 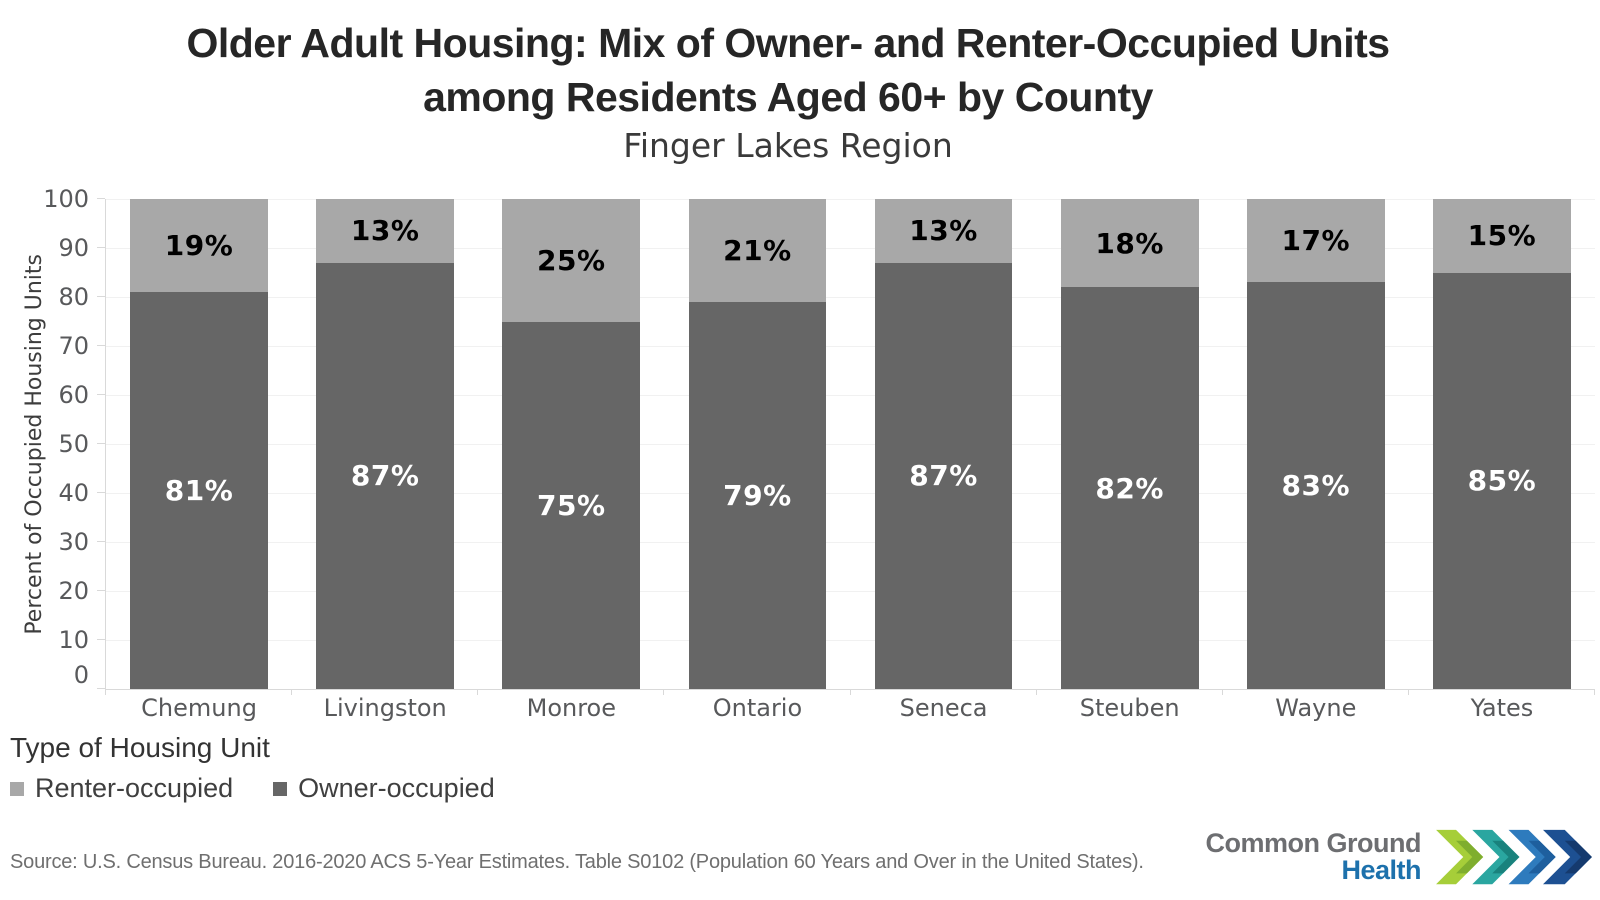 What do you see at coordinates (1129, 243) in the screenshot?
I see `bar-segment-renter-occupied: 18%` at bounding box center [1129, 243].